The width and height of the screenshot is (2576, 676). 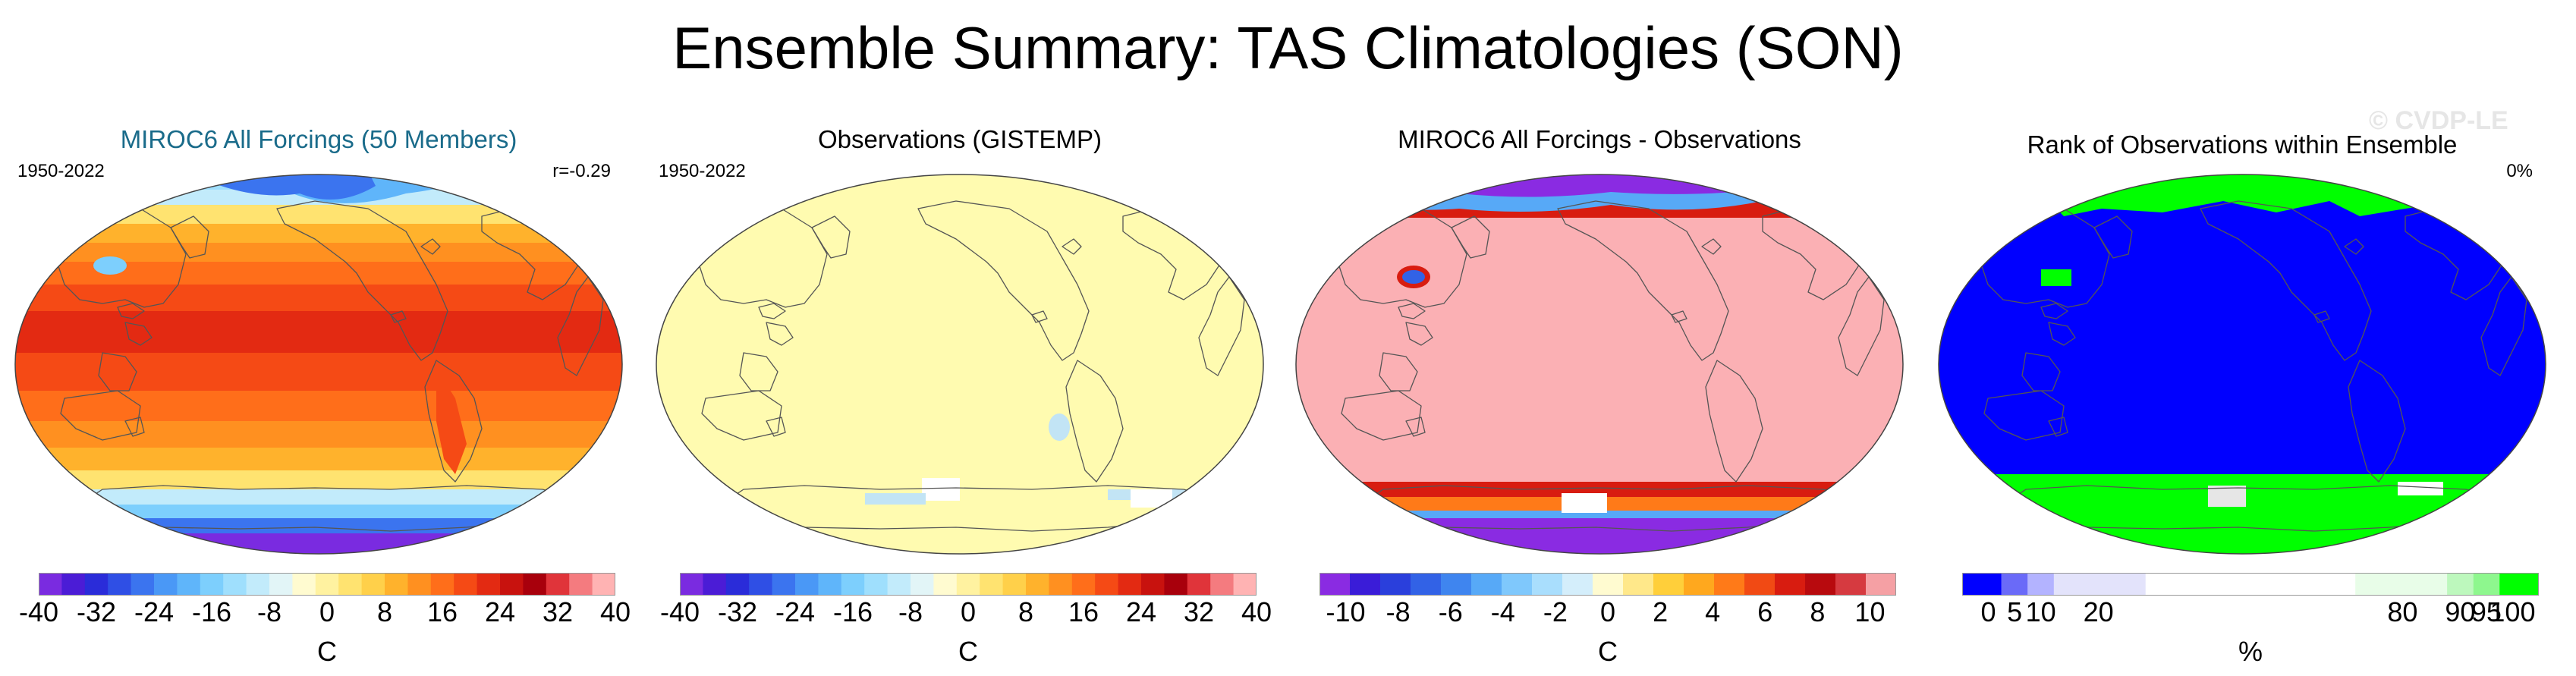 What do you see at coordinates (1599, 139) in the screenshot?
I see `panel-title: MIROC6 All Forcings - Observations` at bounding box center [1599, 139].